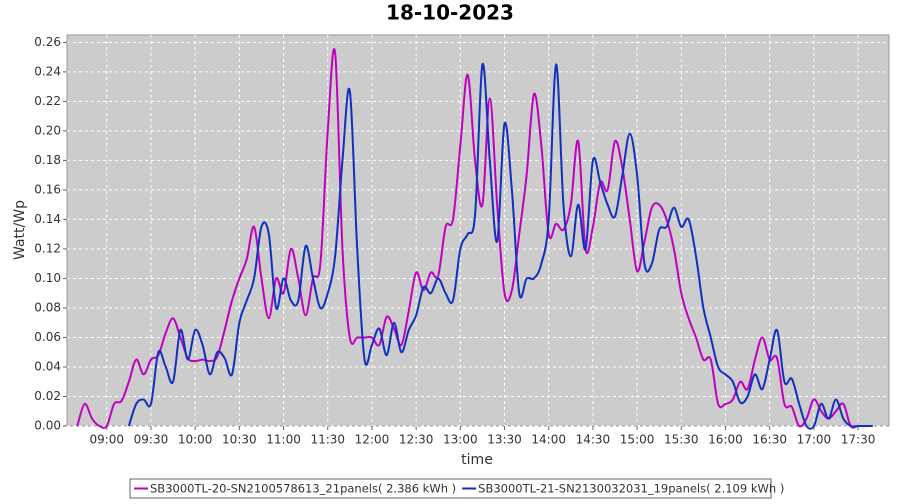 The width and height of the screenshot is (900, 504). I want to click on x-tick-label: 12:00, so click(372, 440).